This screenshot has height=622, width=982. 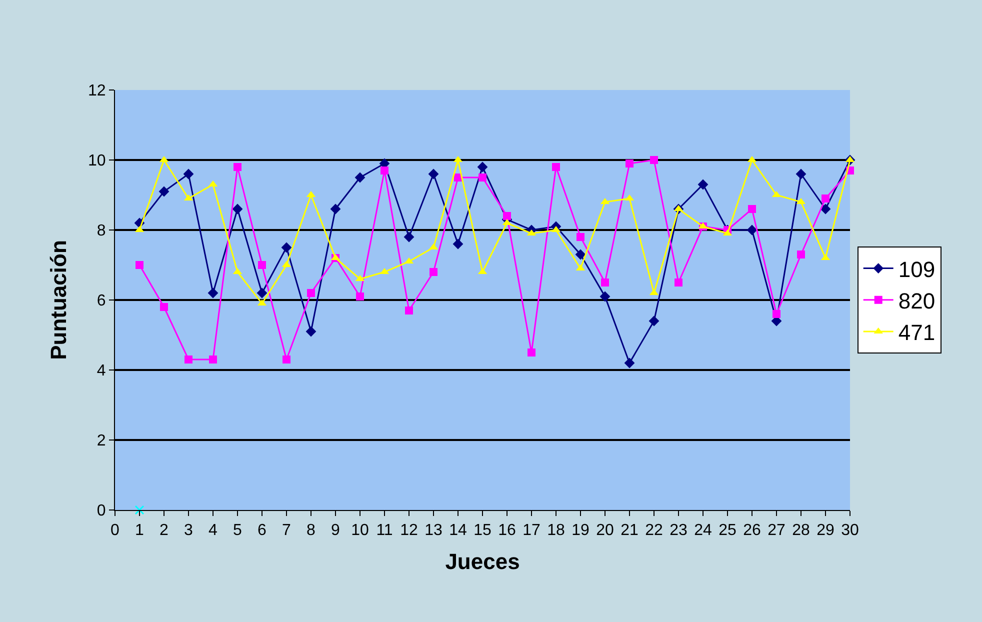 What do you see at coordinates (262, 531) in the screenshot?
I see `x-tick-label: 6` at bounding box center [262, 531].